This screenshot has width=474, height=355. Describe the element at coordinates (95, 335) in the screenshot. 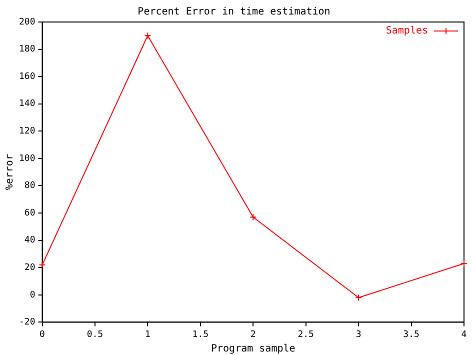

I see `x-tick-label: 0.5` at that location.